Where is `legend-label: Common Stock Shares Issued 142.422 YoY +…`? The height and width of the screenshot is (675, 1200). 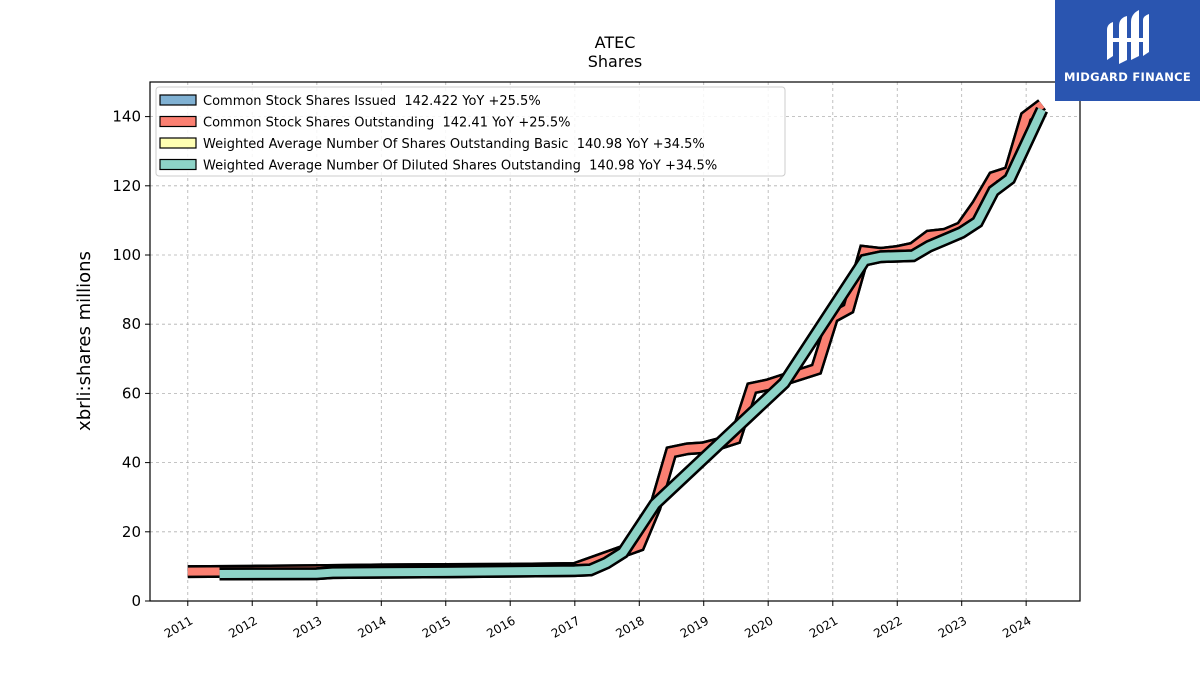
legend-label: Common Stock Shares Issued 142.422 YoY +… is located at coordinates (372, 101).